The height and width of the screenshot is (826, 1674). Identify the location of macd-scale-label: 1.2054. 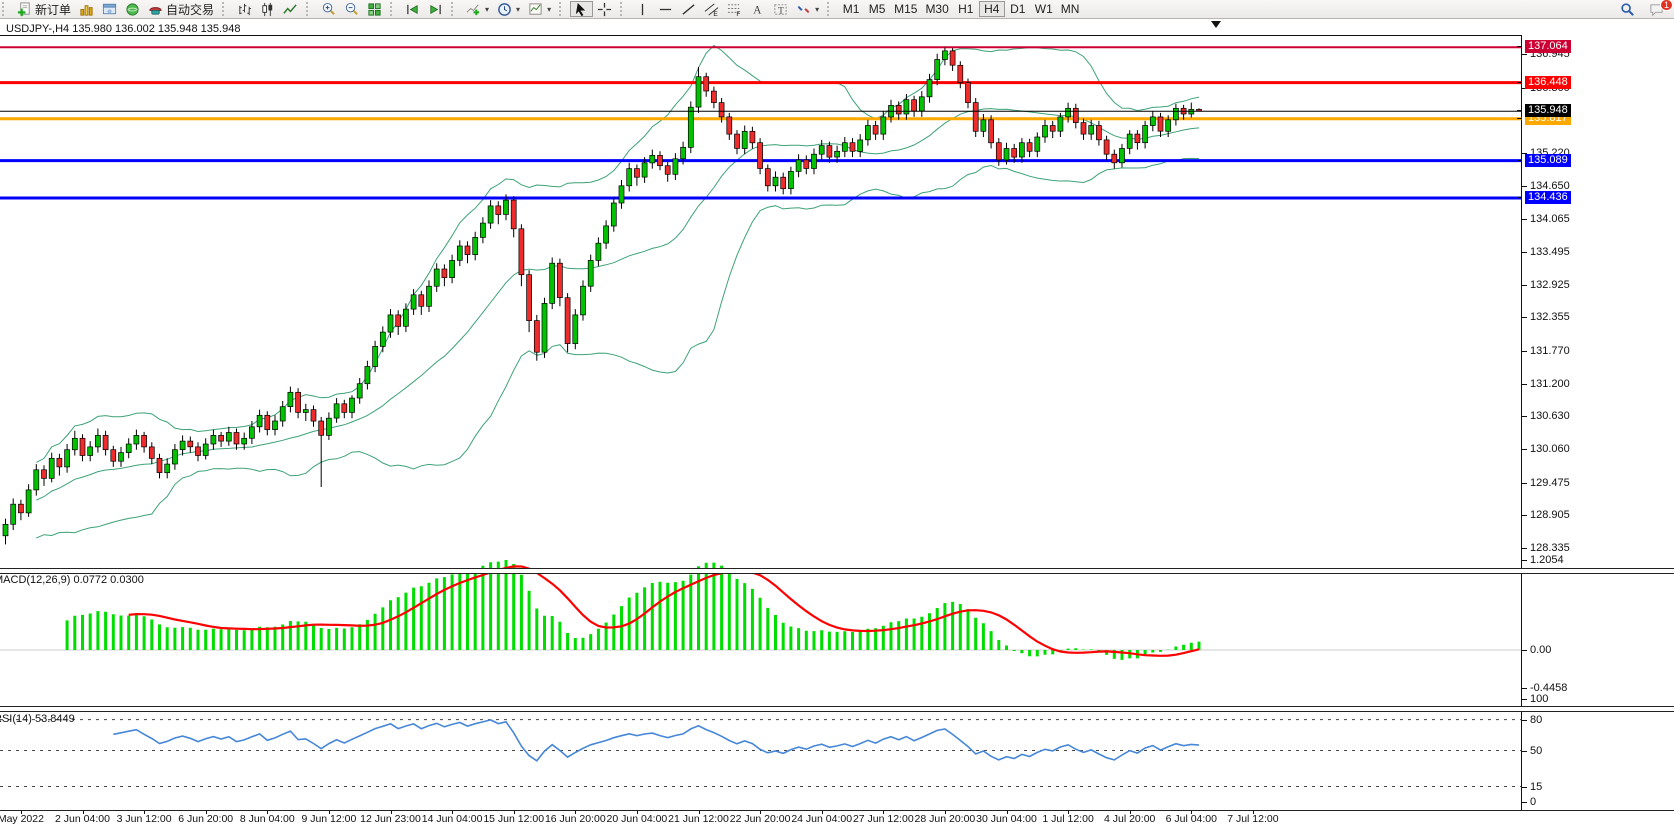
(1543, 560).